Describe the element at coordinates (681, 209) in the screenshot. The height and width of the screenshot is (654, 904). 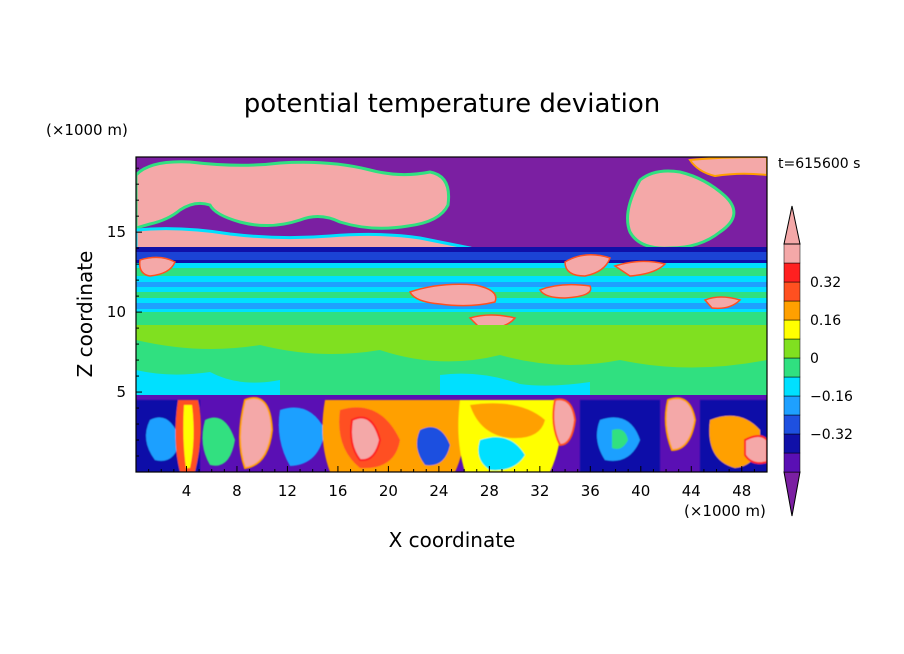
I see `upper-cloud-right` at that location.